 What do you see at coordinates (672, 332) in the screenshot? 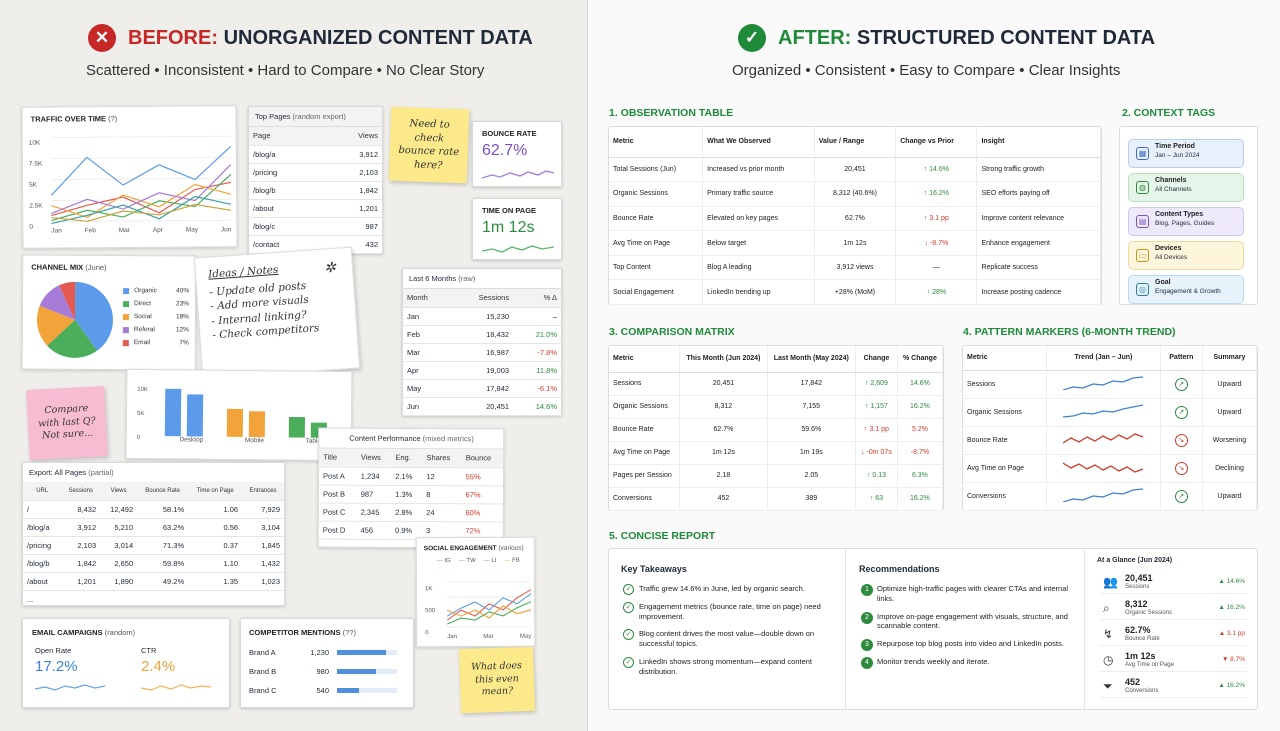
I see `comparison-title: 3. COMPARISON MATRIX` at bounding box center [672, 332].